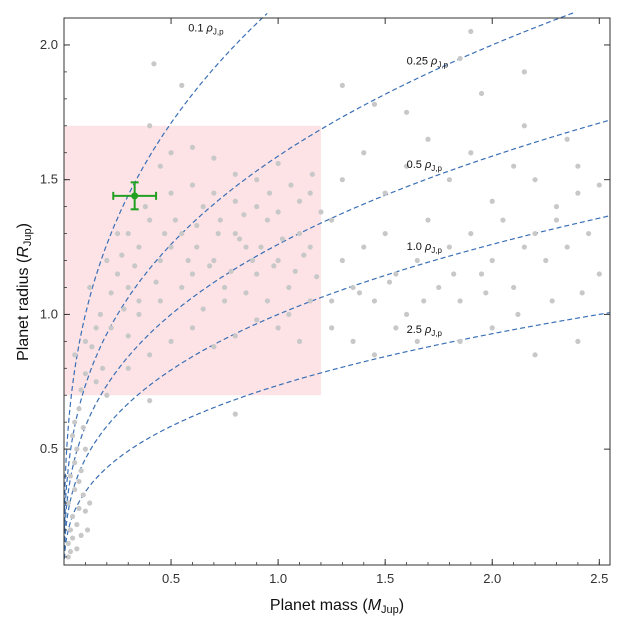 Image resolution: width=625 pixels, height=626 pixels. I want to click on target-point, so click(135, 196).